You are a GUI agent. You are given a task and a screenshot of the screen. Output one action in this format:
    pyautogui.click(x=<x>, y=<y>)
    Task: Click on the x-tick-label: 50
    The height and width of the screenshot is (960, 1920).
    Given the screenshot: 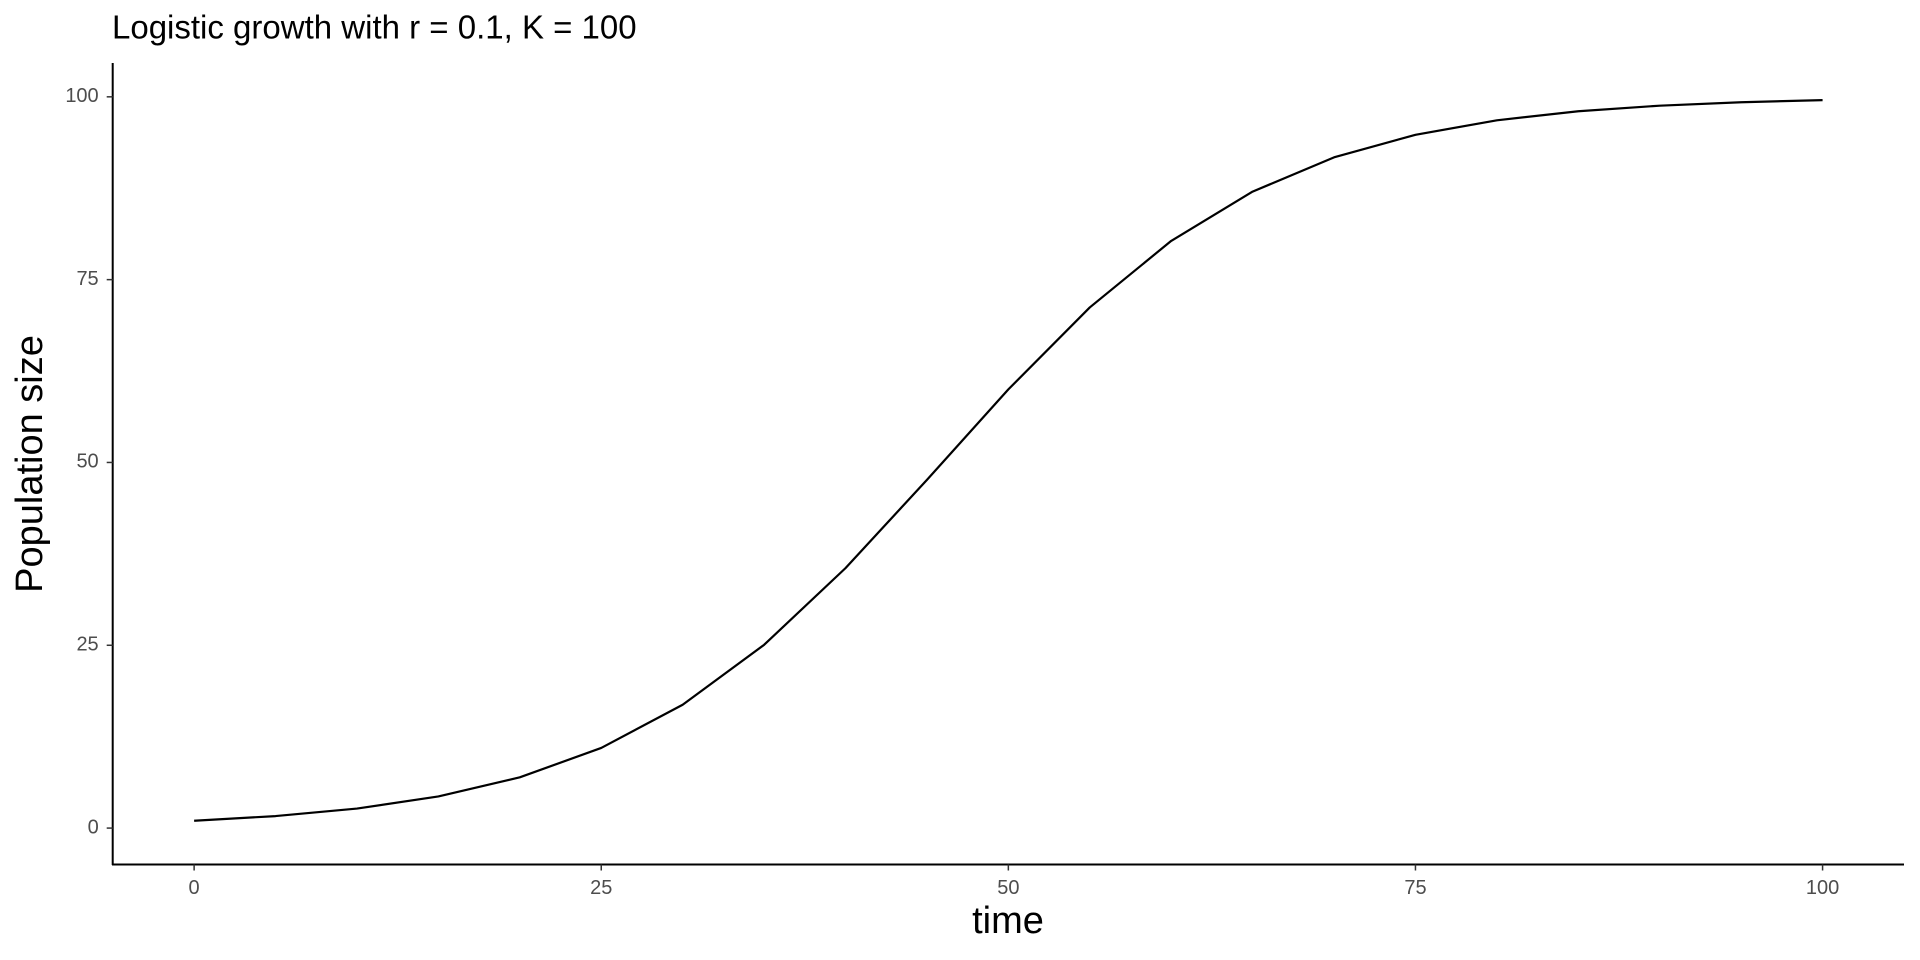 What is the action you would take?
    pyautogui.click(x=1008, y=888)
    